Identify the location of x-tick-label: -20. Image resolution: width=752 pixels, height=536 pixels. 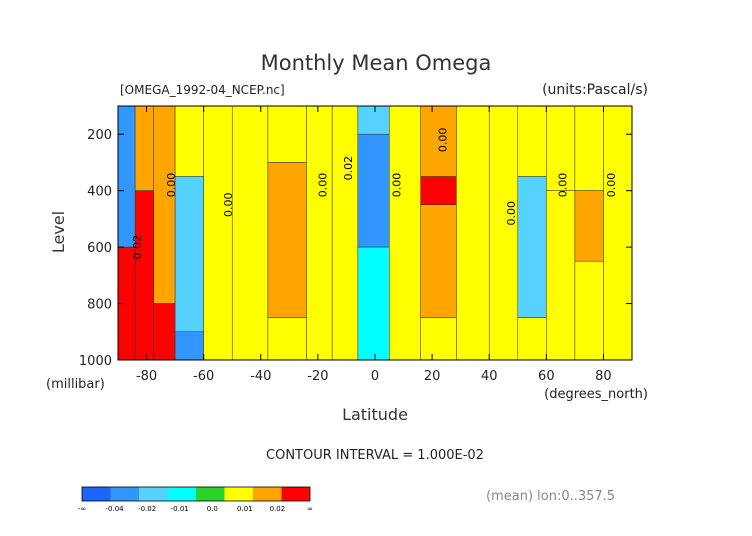
(317, 376).